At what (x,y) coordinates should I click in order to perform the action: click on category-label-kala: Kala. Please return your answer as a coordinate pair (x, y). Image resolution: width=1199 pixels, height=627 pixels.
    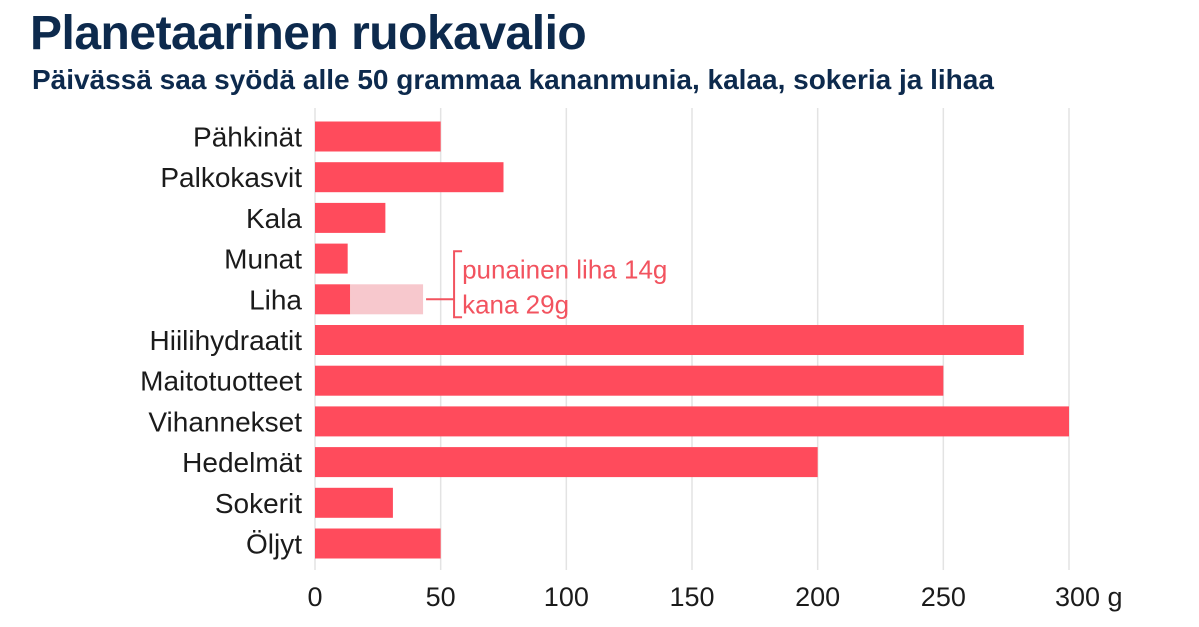
    Looking at the image, I should click on (274, 218).